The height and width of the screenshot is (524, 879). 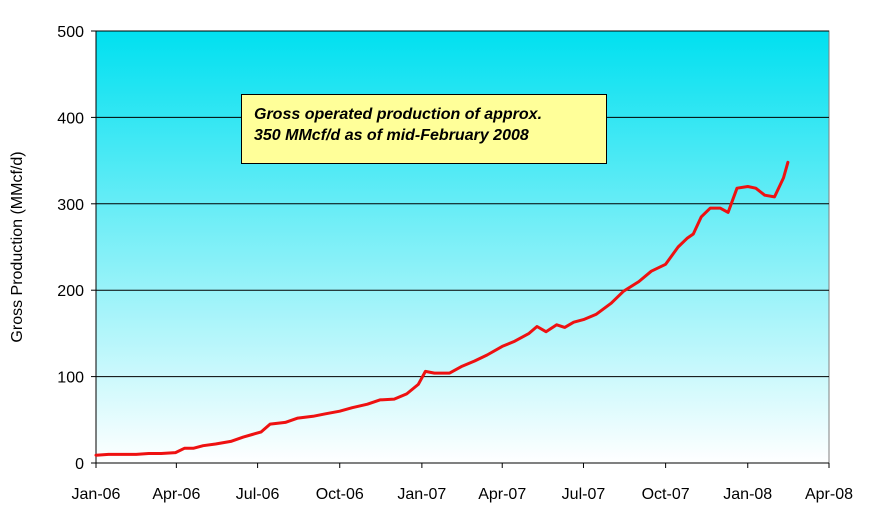 I want to click on y-tick-label: 200, so click(x=70, y=291).